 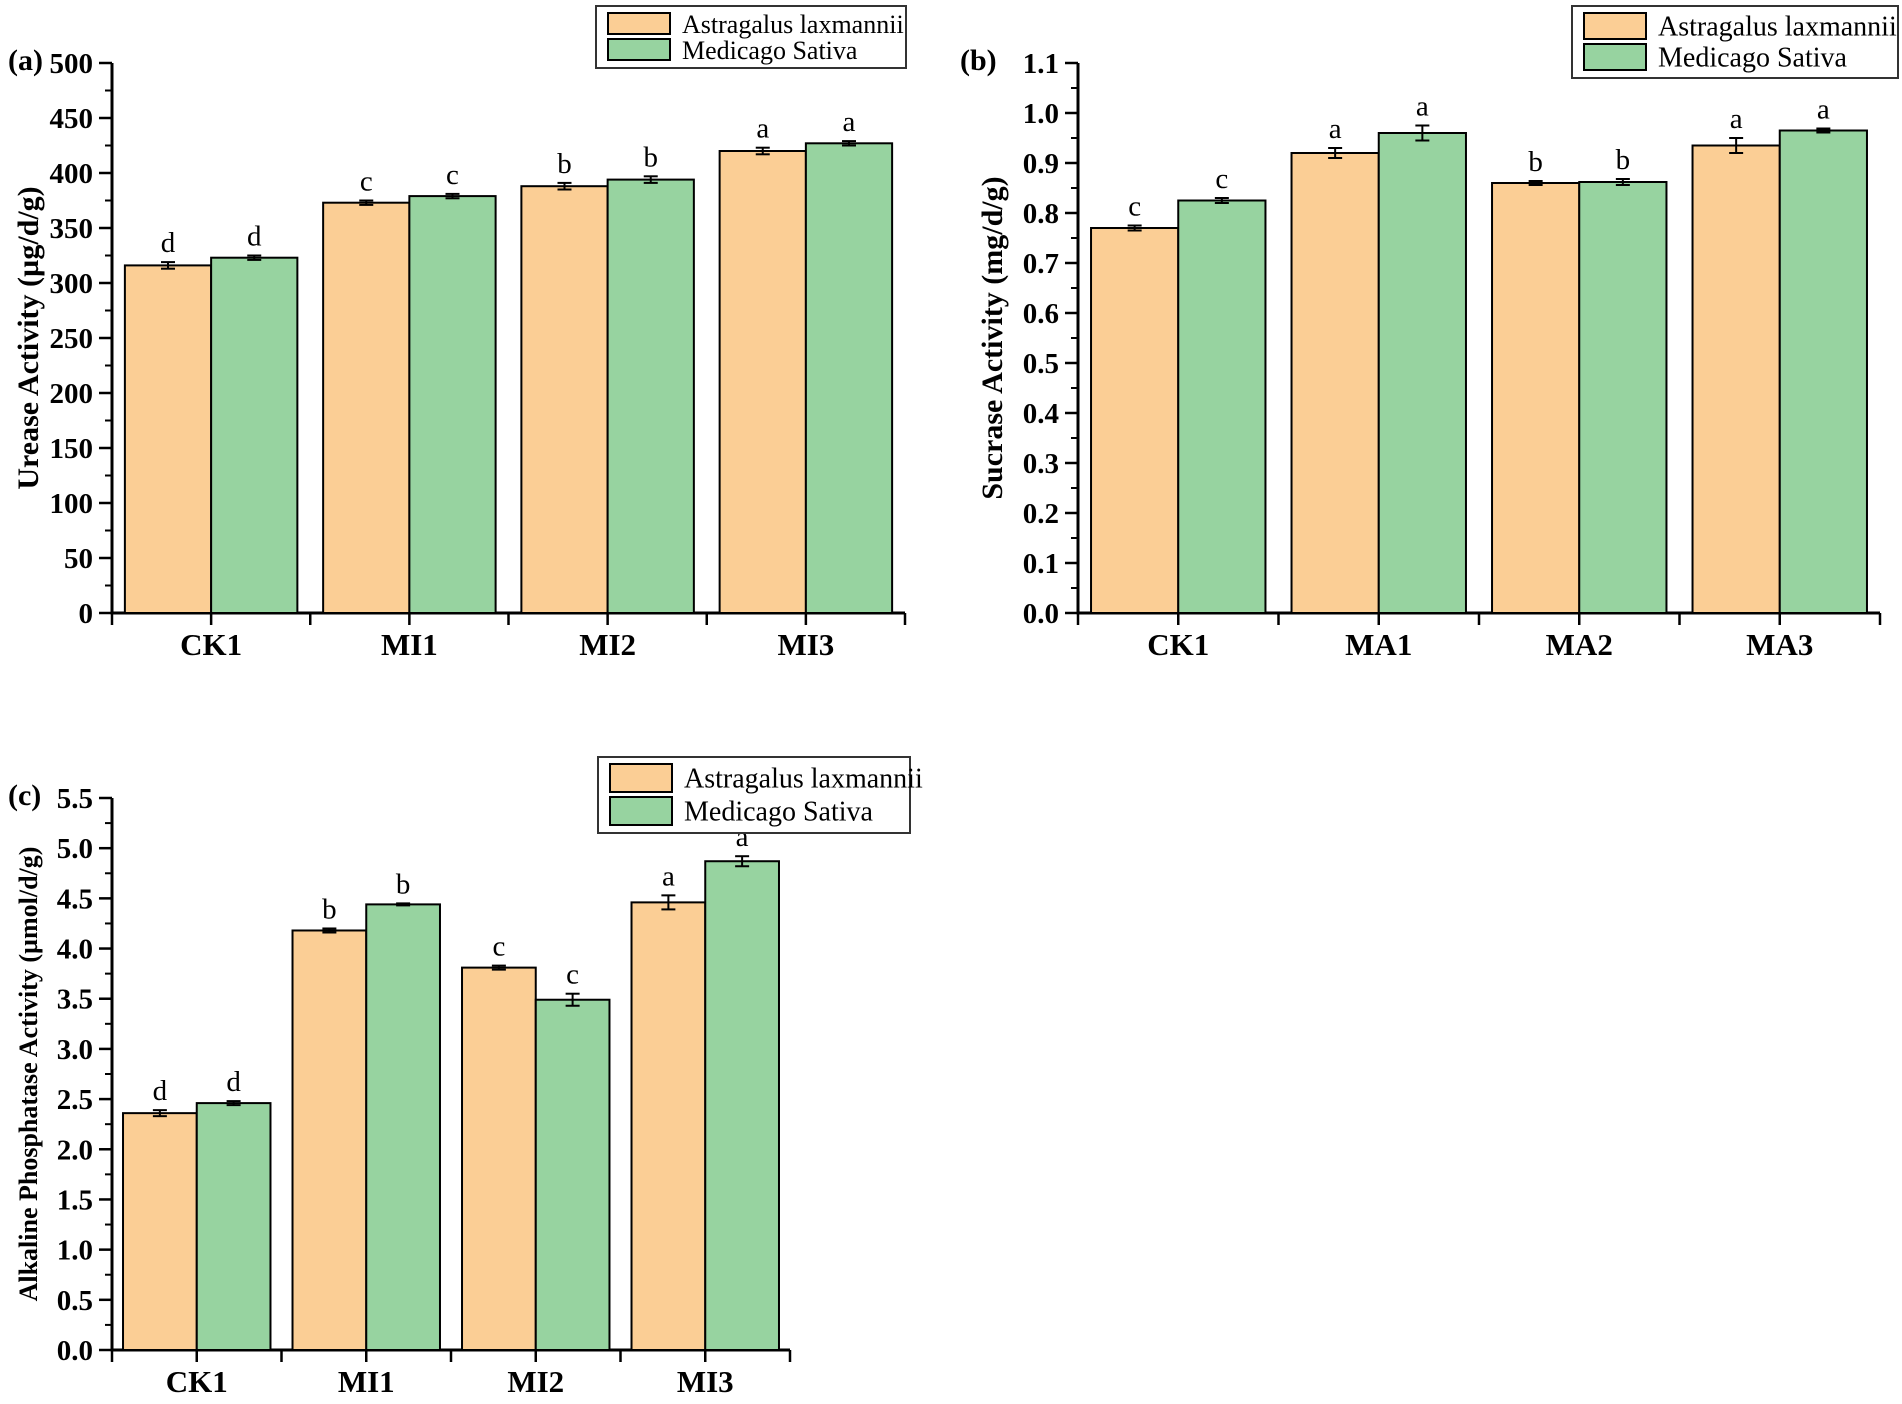 What do you see at coordinates (1378, 644) in the screenshot?
I see `x-tick-label: MA1` at bounding box center [1378, 644].